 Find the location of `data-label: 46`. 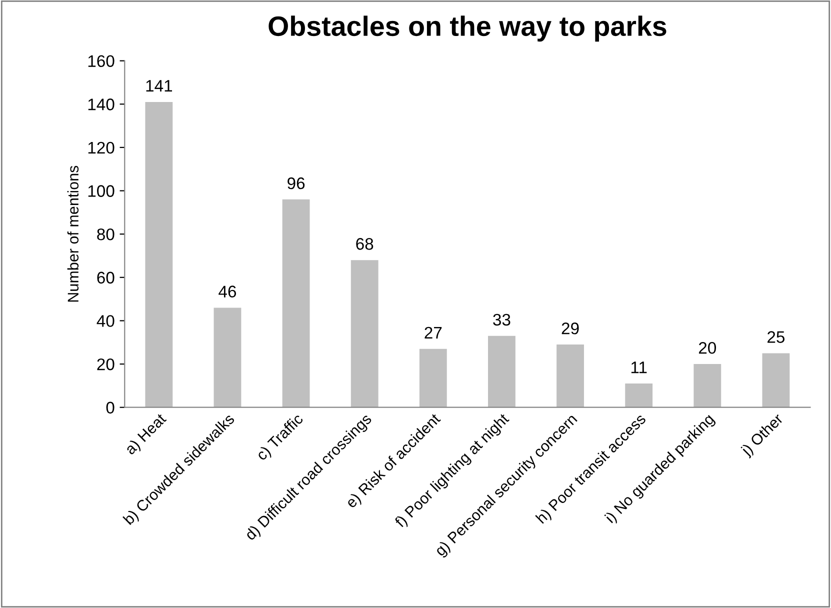

data-label: 46 is located at coordinates (227, 292).